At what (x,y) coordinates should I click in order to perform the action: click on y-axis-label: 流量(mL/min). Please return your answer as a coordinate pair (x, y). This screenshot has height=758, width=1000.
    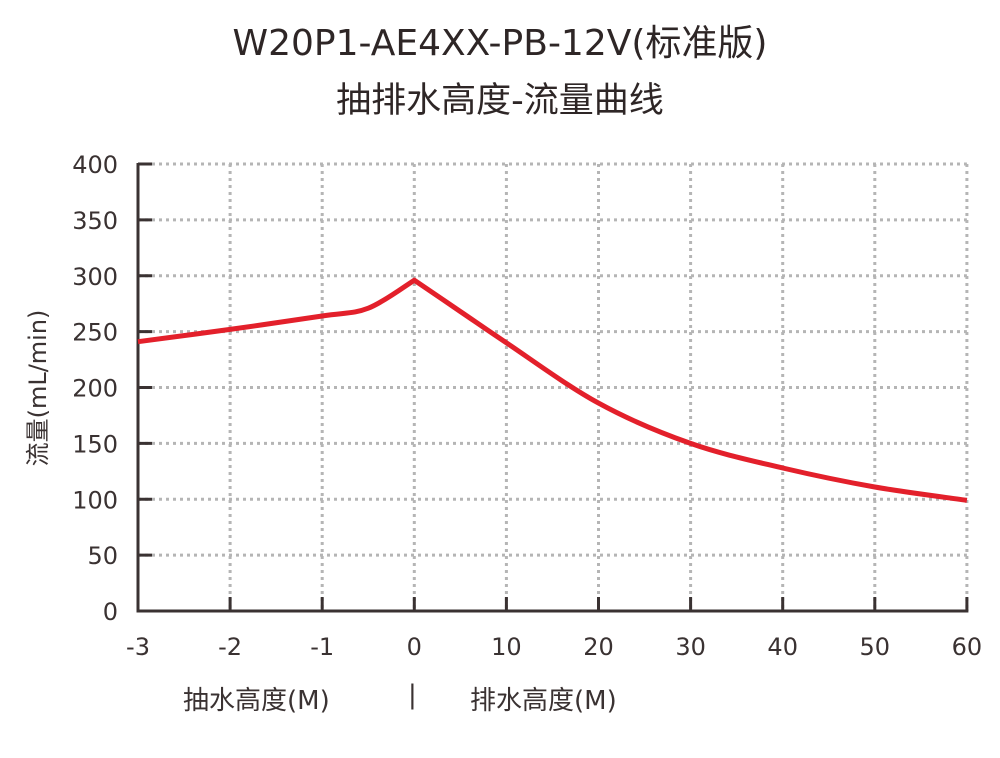
    Looking at the image, I should click on (38, 388).